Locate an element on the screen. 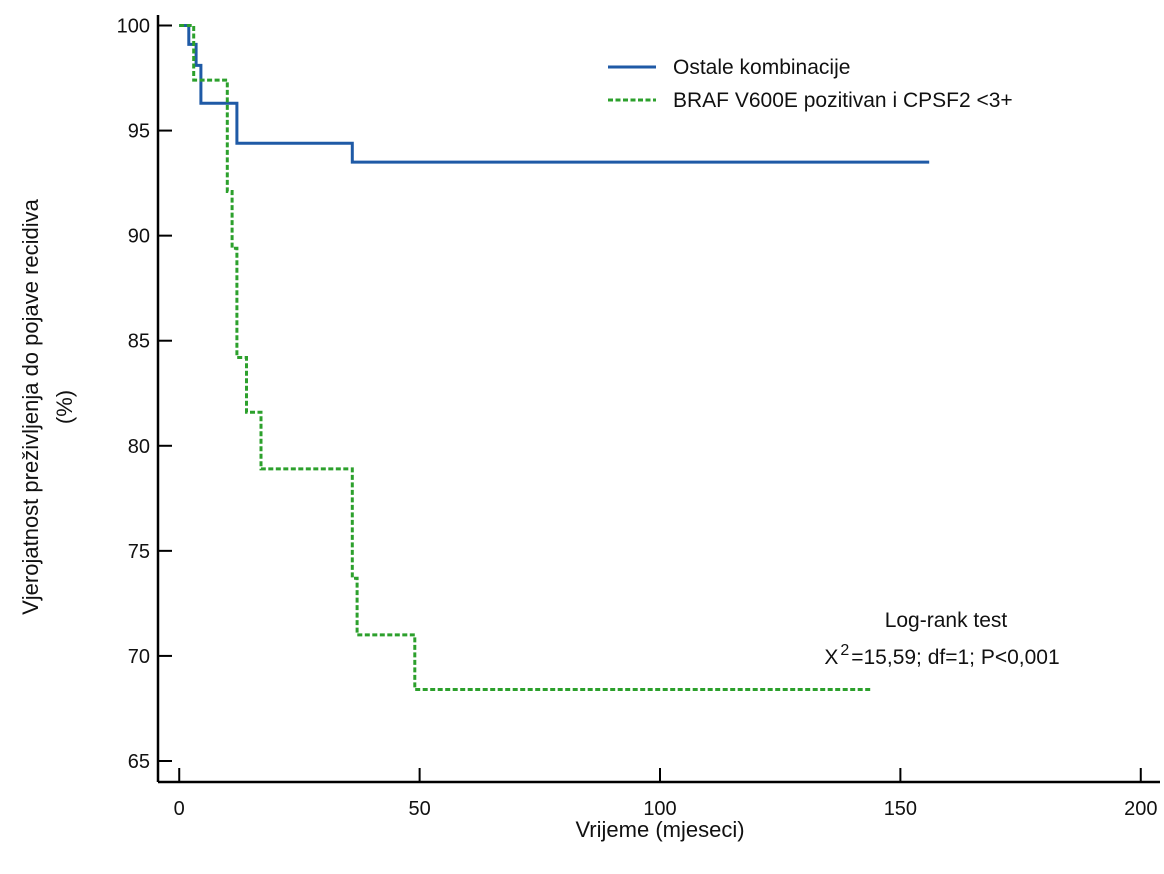 The width and height of the screenshot is (1164, 874). y-axis-label-line2: (%) is located at coordinates (64, 407).